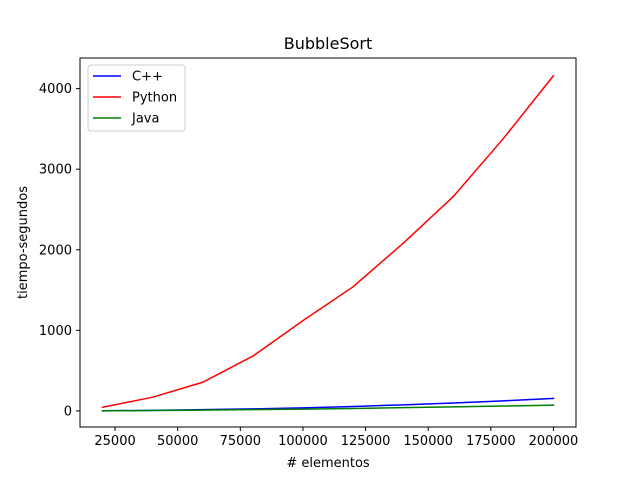 This screenshot has height=480, width=640. Describe the element at coordinates (154, 98) in the screenshot. I see `legend-label: Python` at that location.